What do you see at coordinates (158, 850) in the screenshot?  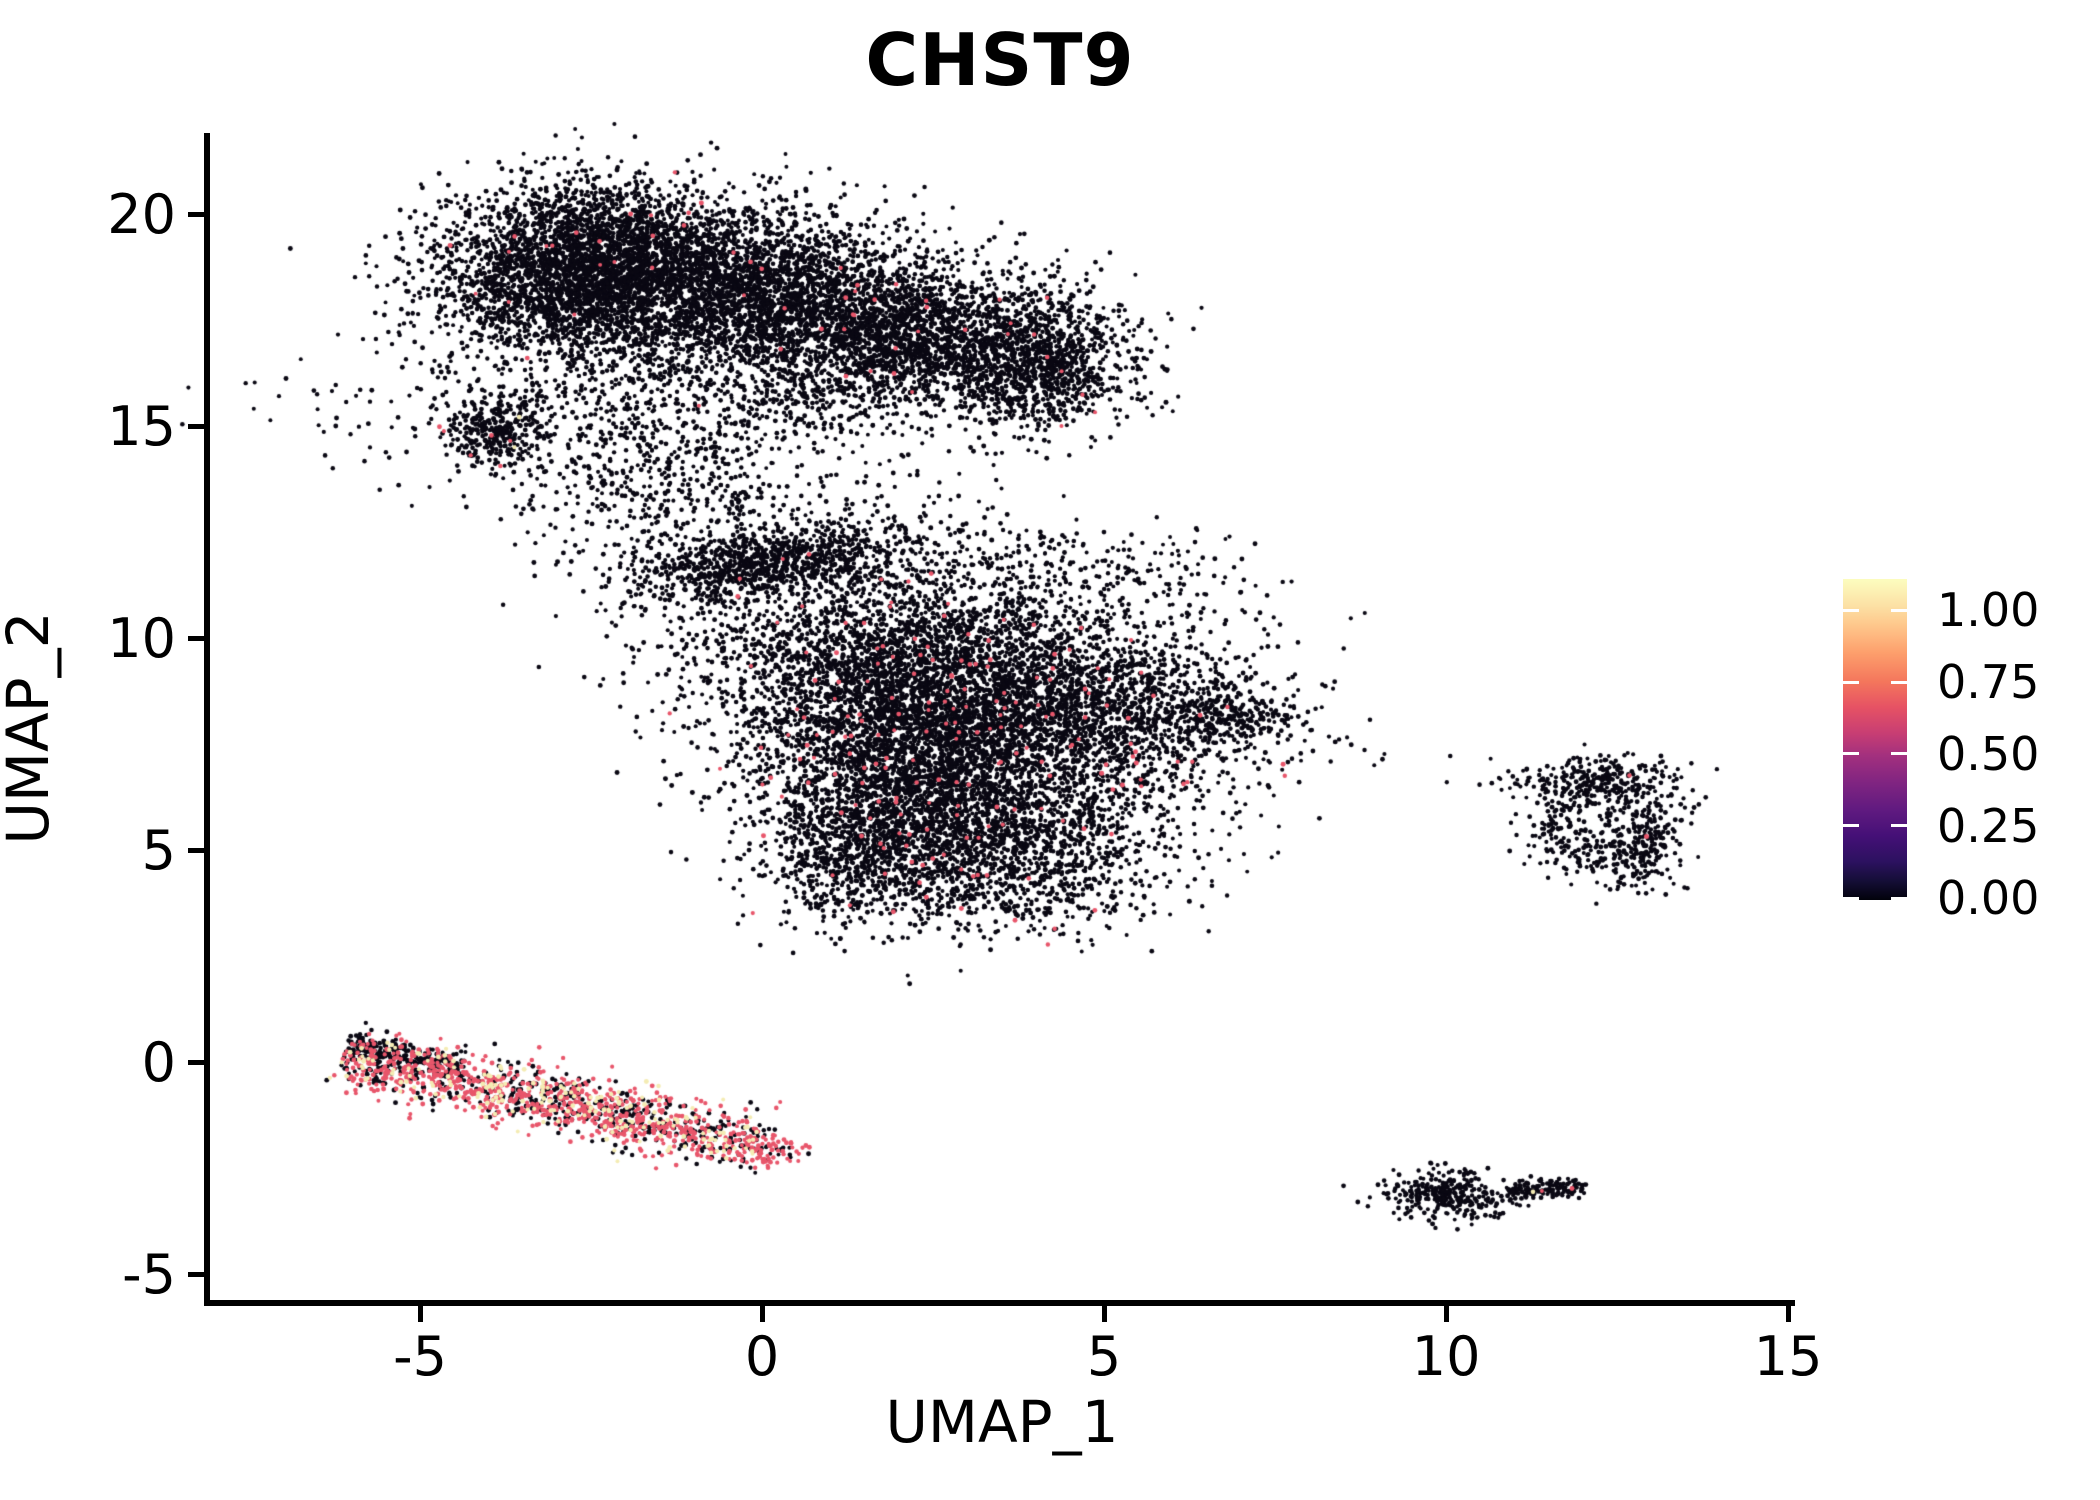 I see `y-tick-label: 5` at bounding box center [158, 850].